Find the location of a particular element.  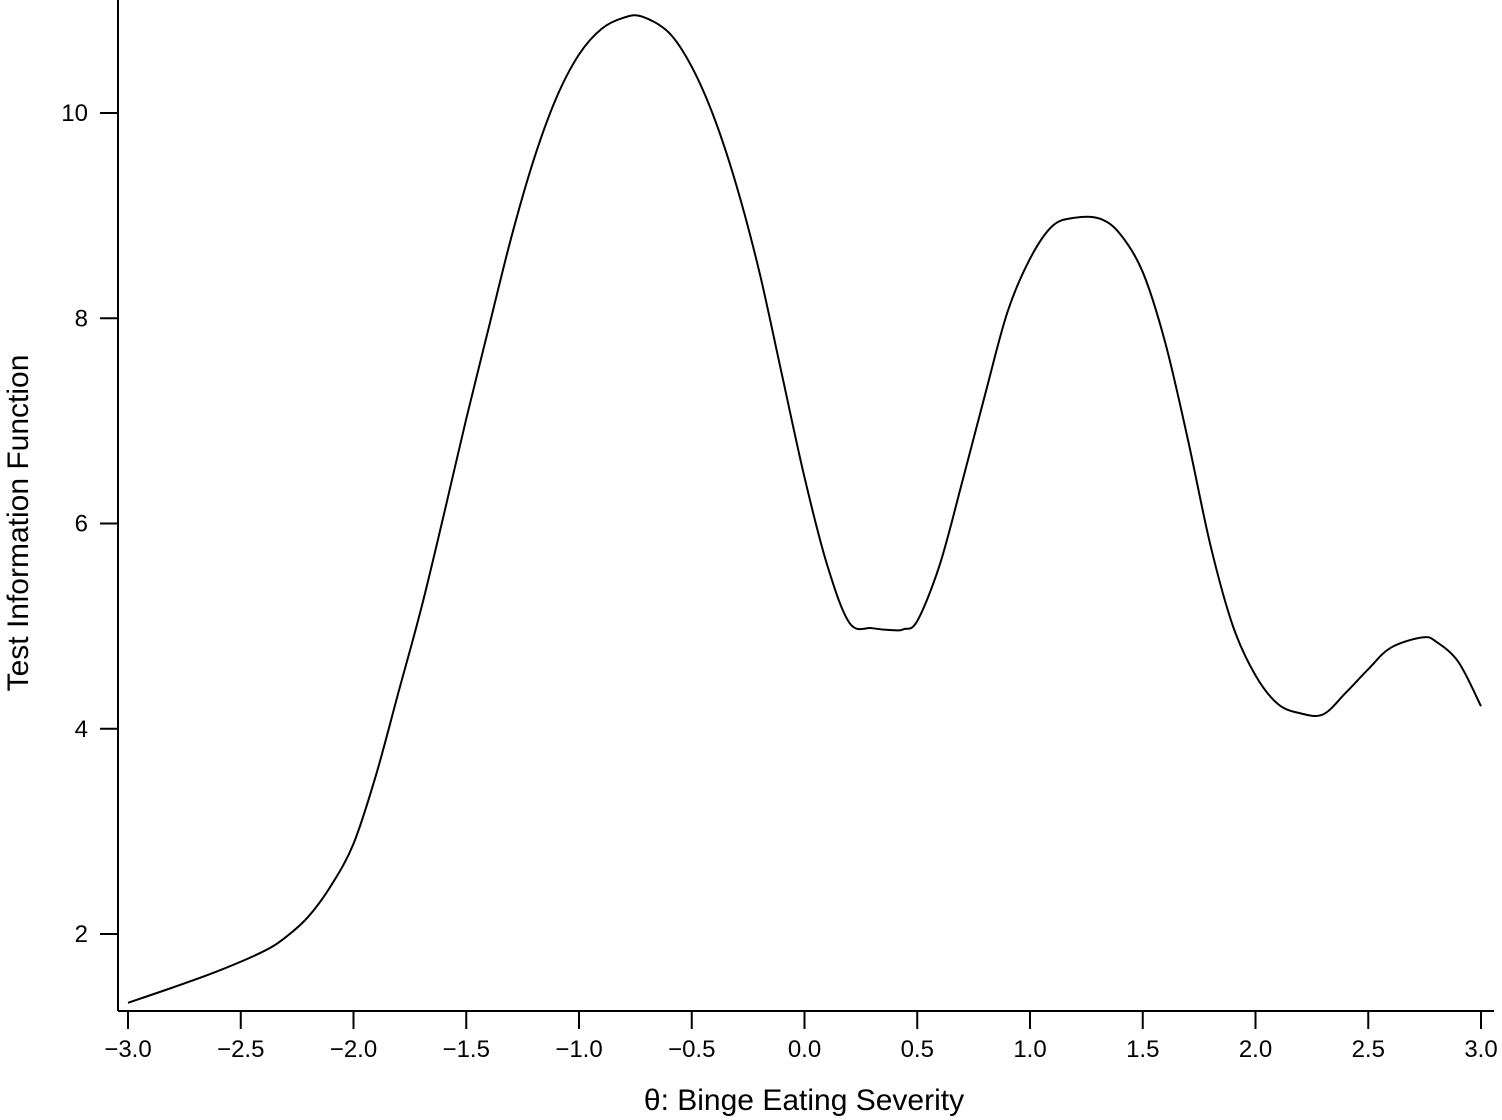

x-tick-label: 3.0 is located at coordinates (1480, 1049).